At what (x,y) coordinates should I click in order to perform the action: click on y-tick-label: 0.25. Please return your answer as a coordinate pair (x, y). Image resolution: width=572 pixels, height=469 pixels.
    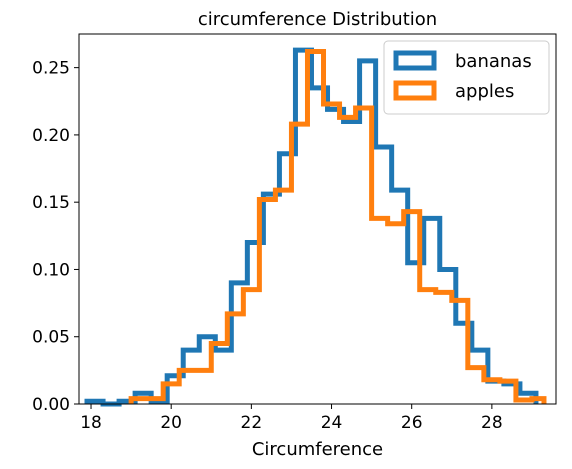
    Looking at the image, I should click on (51, 69).